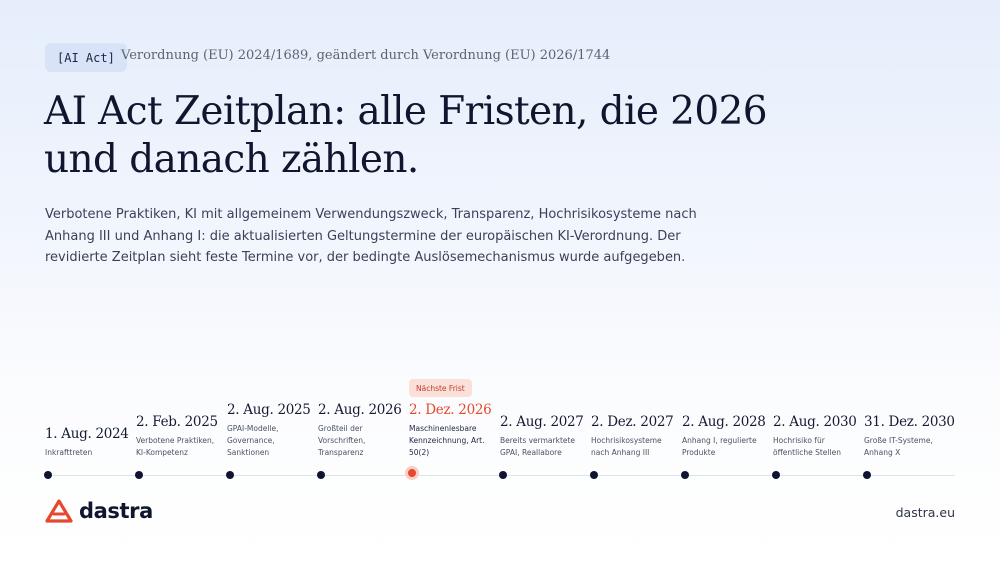 This screenshot has width=1000, height=562. Describe the element at coordinates (116, 511) in the screenshot. I see `brand-name: dastra` at that location.